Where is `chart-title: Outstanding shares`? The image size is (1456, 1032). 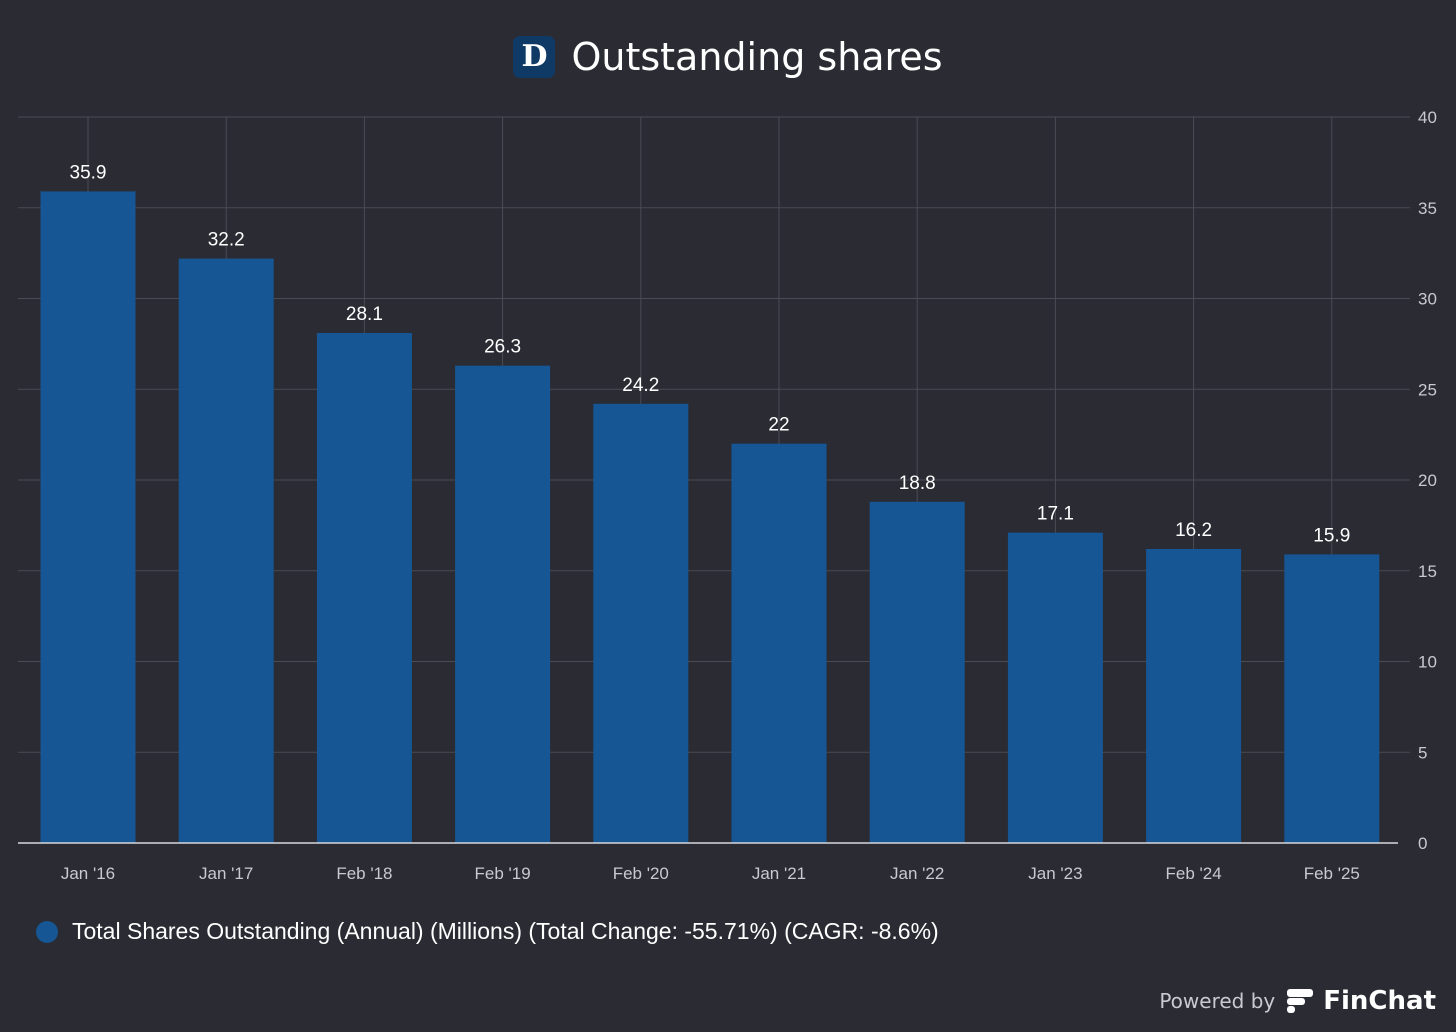 chart-title: Outstanding shares is located at coordinates (757, 57).